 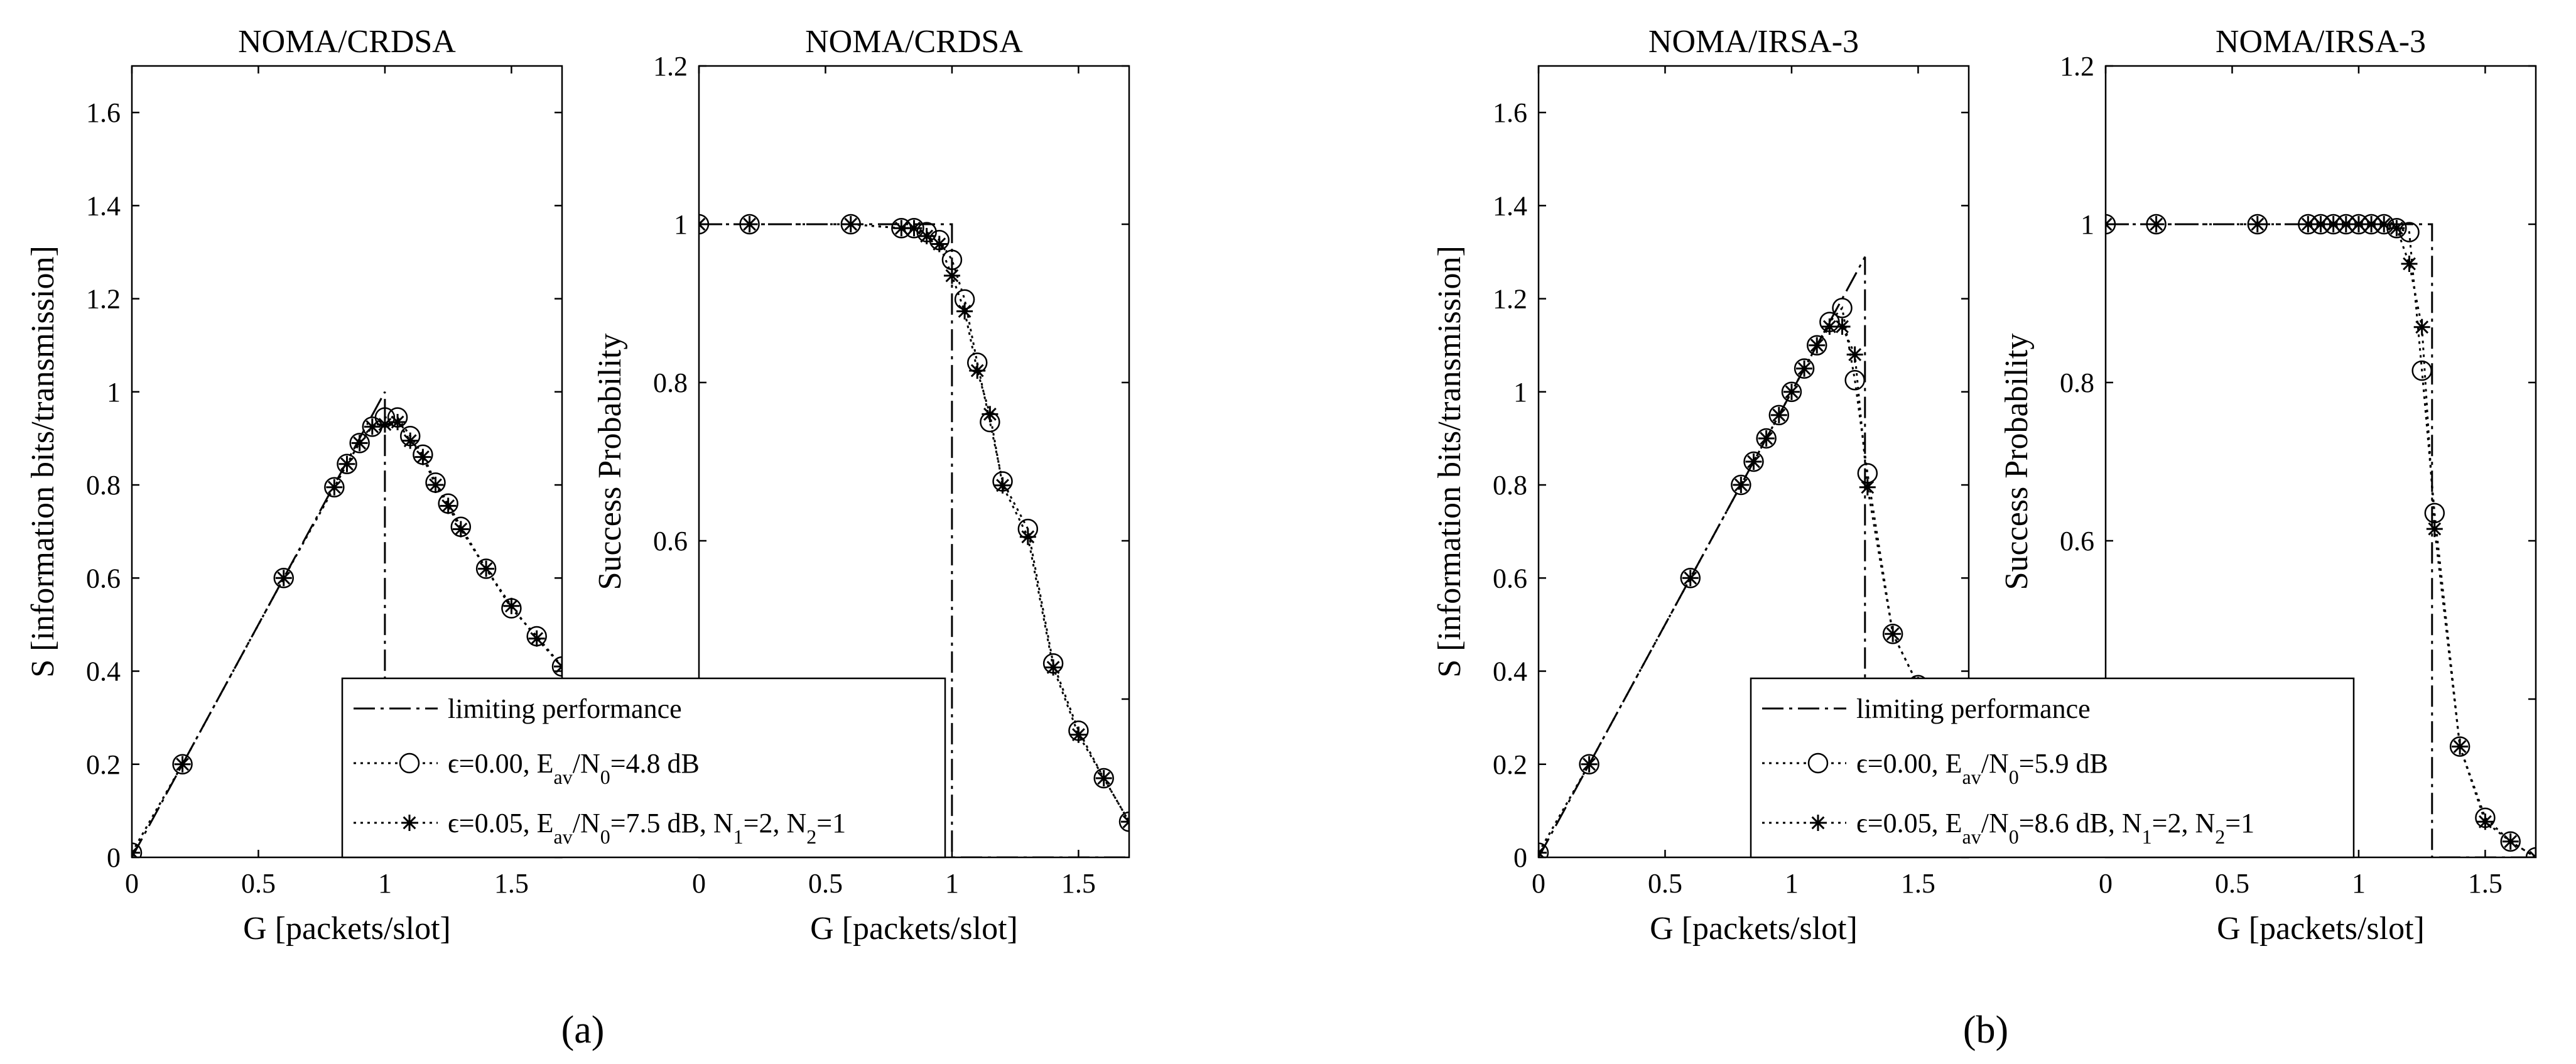 I want to click on legend-entry-label: ϵ=0.00, Eav/N0=4.8 dB, so click(x=574, y=768).